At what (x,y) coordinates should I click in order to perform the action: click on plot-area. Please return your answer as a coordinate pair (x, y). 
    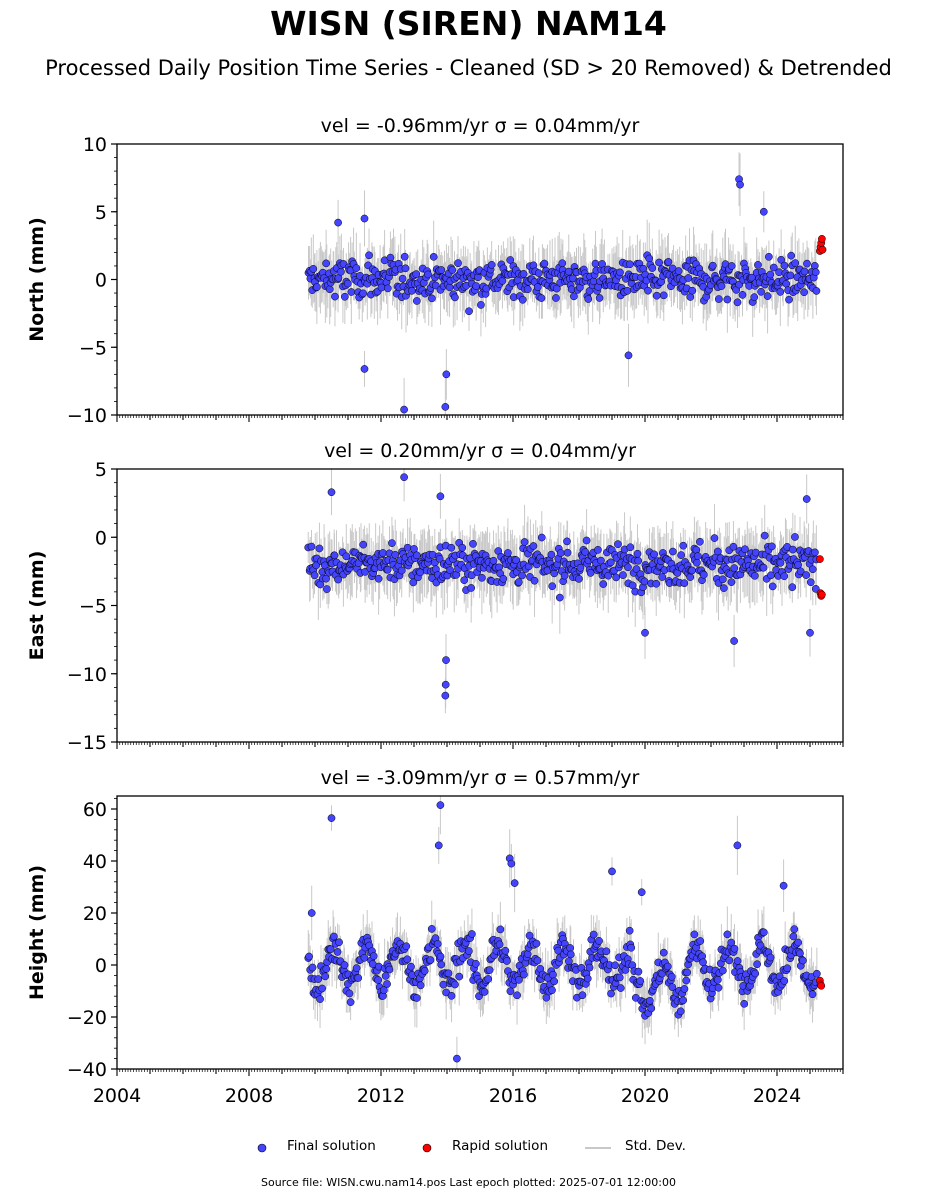
    Looking at the image, I should click on (565, 283).